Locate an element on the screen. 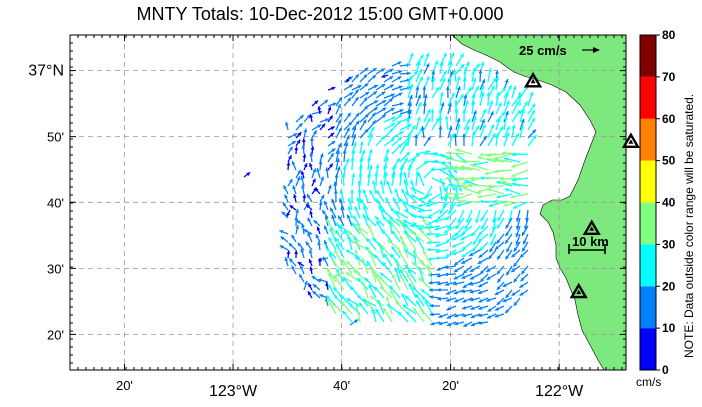 Image resolution: width=702 pixels, height=407 pixels. lat-label: 50' is located at coordinates (55, 137).